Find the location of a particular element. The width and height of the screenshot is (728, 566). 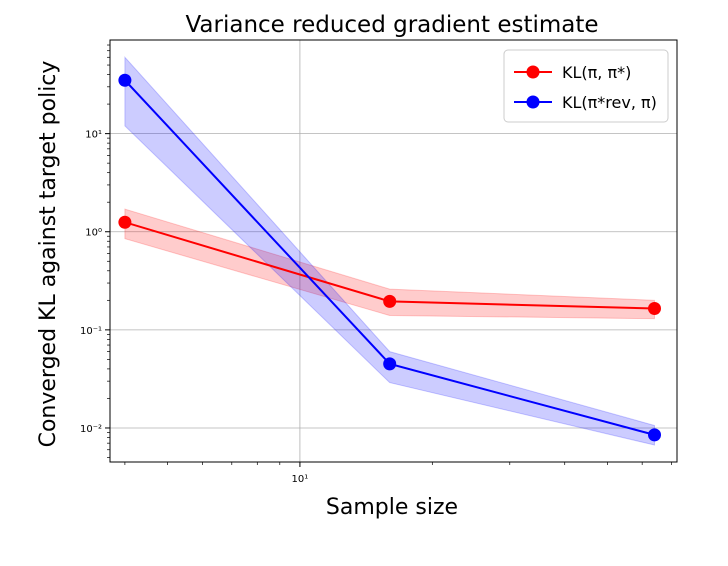

x-axis-label: Sample size is located at coordinates (392, 507).